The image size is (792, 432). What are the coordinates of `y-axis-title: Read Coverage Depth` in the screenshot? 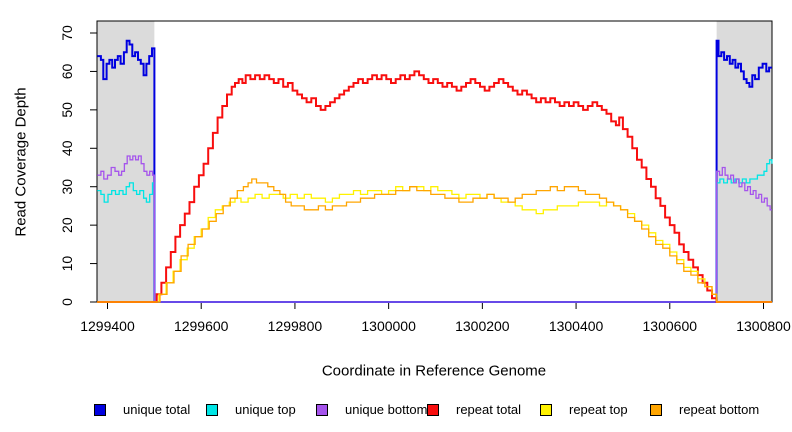 It's located at (21, 162).